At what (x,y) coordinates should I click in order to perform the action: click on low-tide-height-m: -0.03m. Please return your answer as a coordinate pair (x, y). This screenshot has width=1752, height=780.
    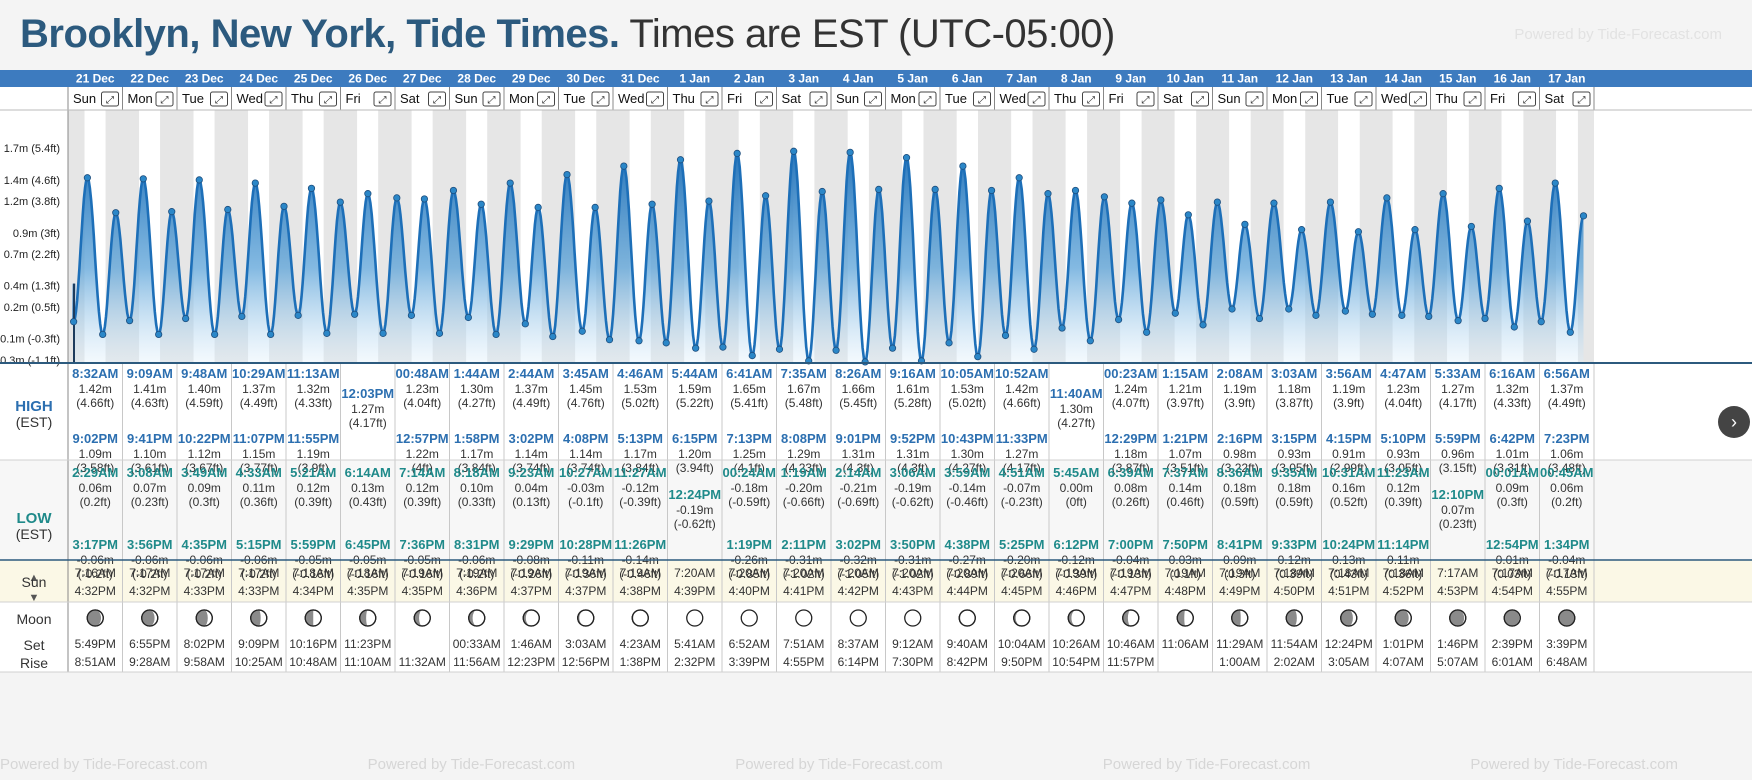
    Looking at the image, I should click on (585, 488).